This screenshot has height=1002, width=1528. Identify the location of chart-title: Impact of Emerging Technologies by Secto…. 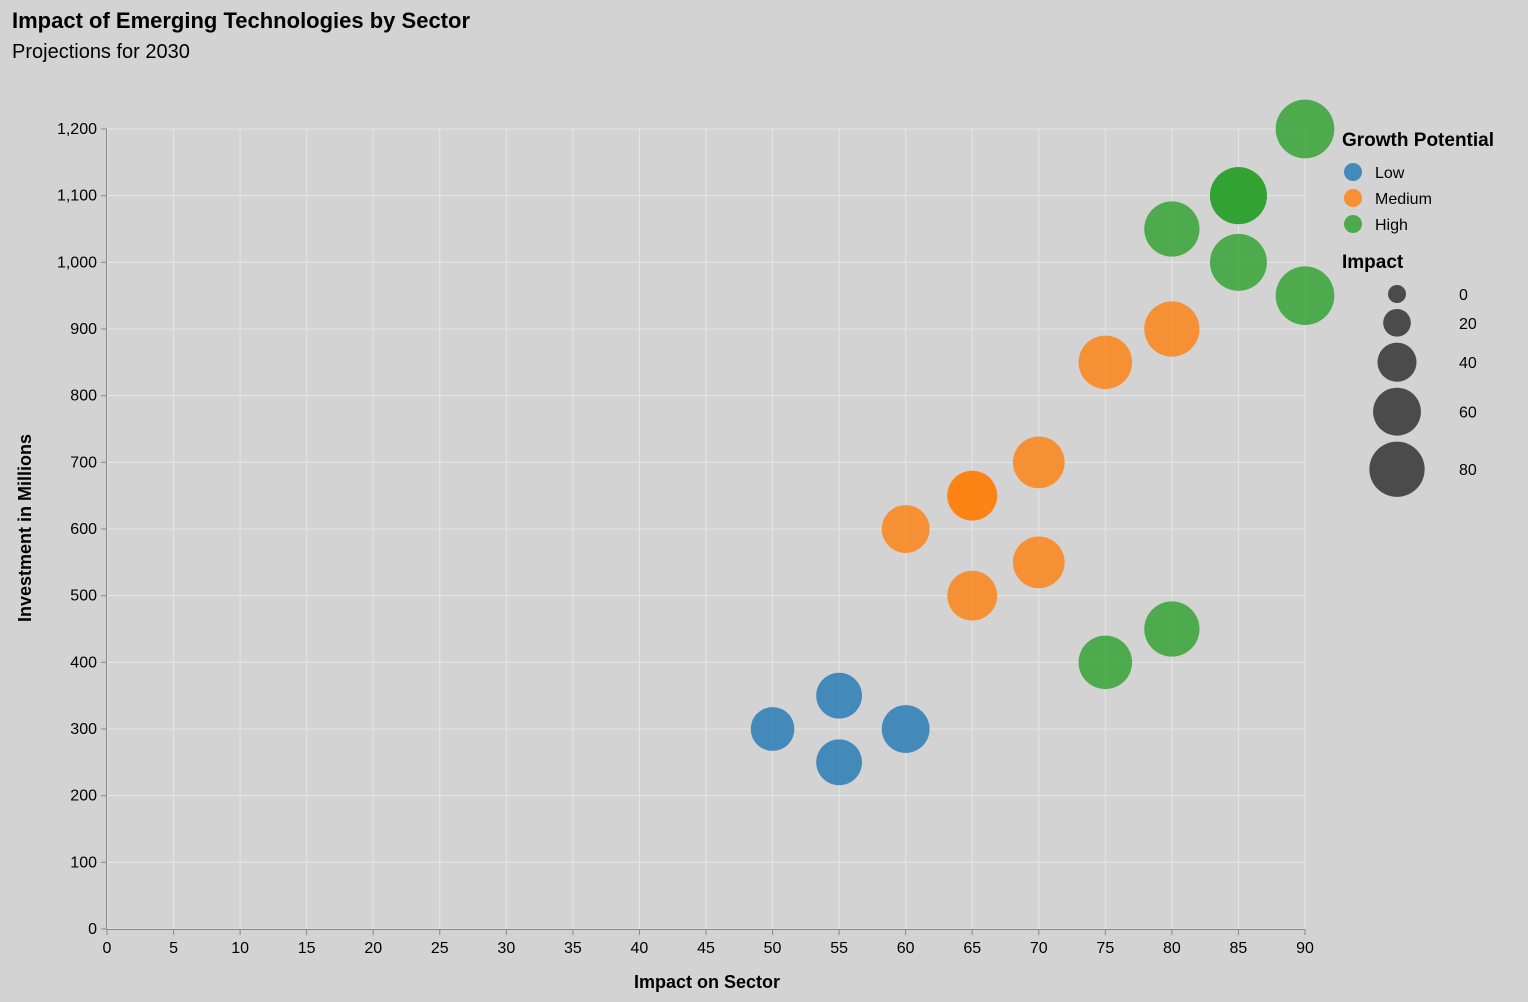
(241, 20).